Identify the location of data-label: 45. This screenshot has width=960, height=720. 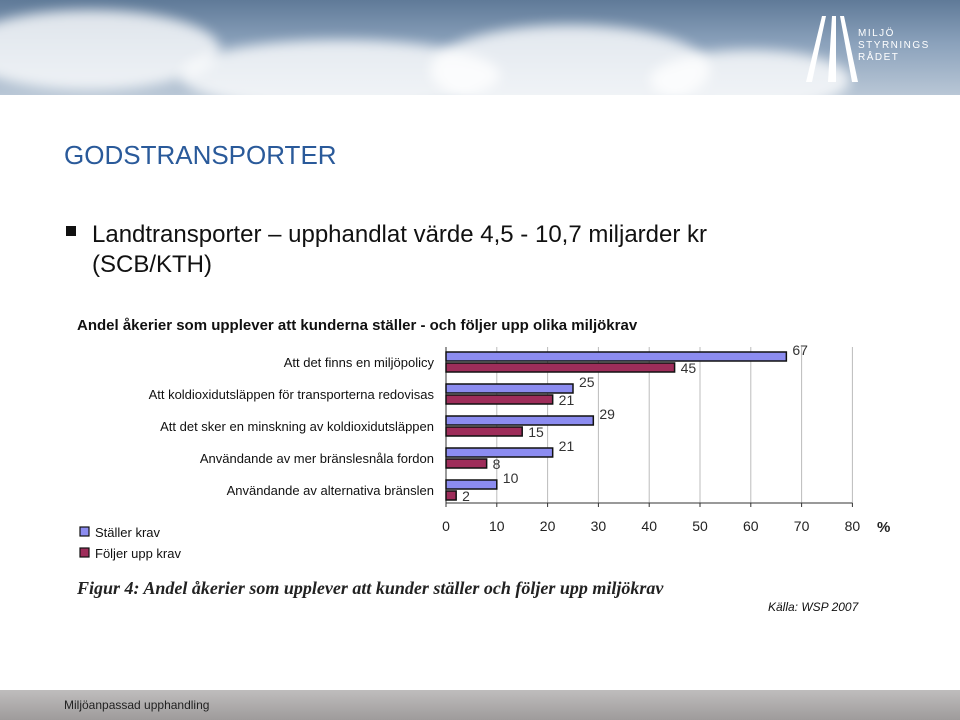
(689, 368).